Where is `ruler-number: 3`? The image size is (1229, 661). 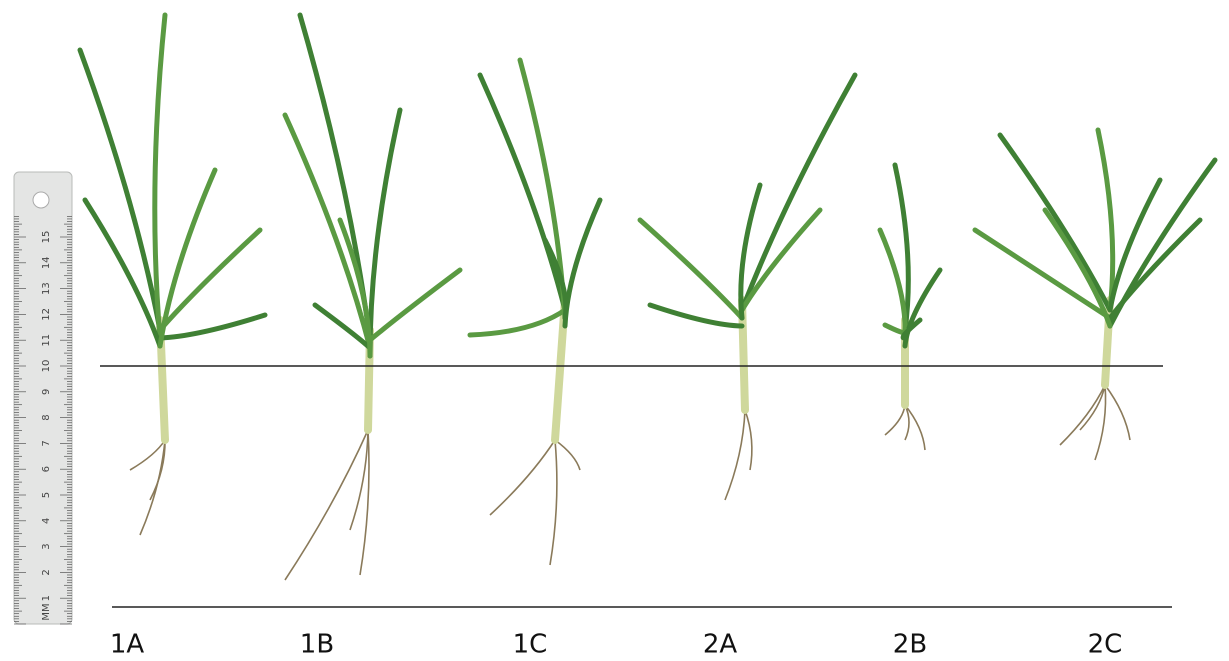
ruler-number: 3 is located at coordinates (46, 546).